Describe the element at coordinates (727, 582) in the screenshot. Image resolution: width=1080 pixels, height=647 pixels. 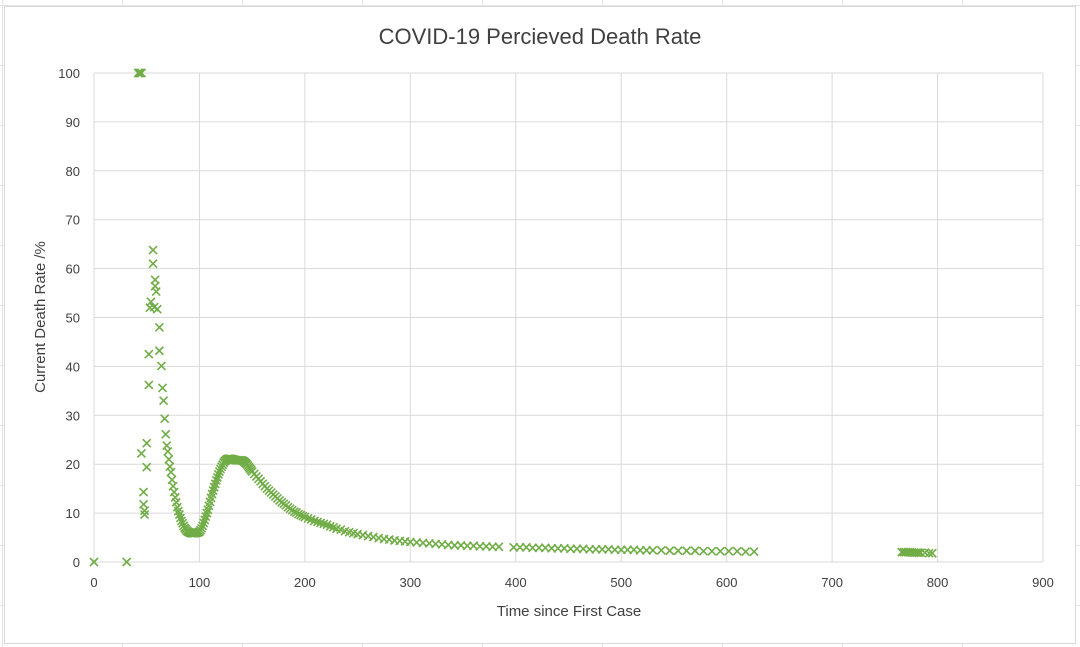
I see `x-tick-label: 600` at that location.